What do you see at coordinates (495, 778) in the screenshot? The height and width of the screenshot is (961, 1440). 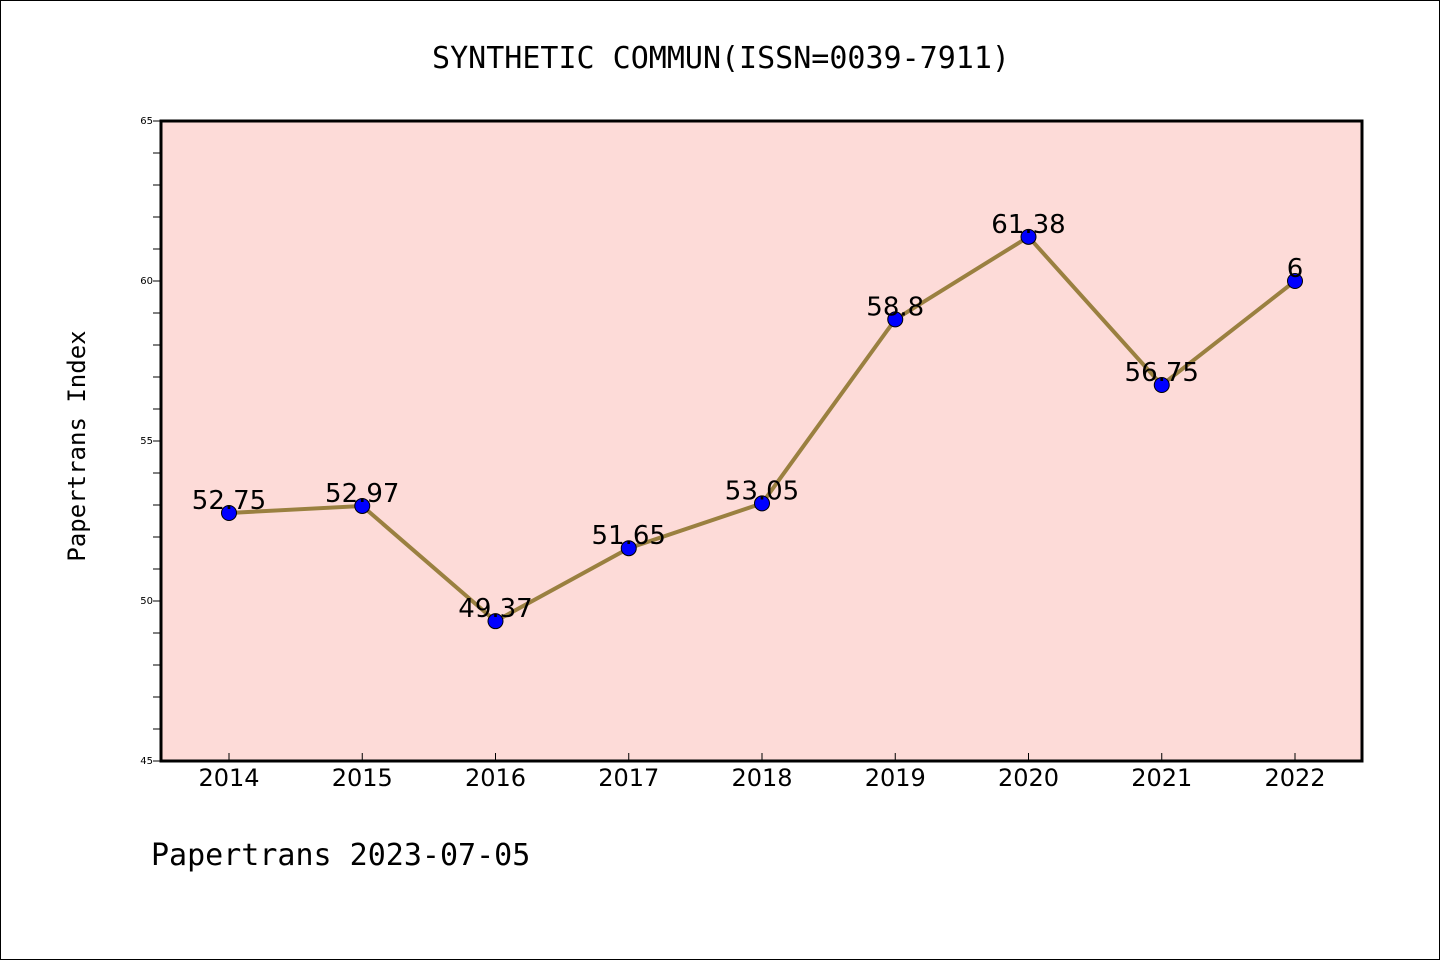 I see `x-tick-label: 2016` at bounding box center [495, 778].